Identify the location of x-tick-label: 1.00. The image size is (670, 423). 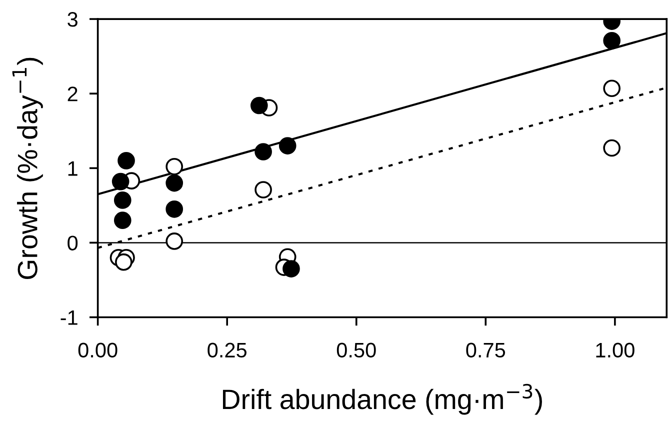
(615, 350).